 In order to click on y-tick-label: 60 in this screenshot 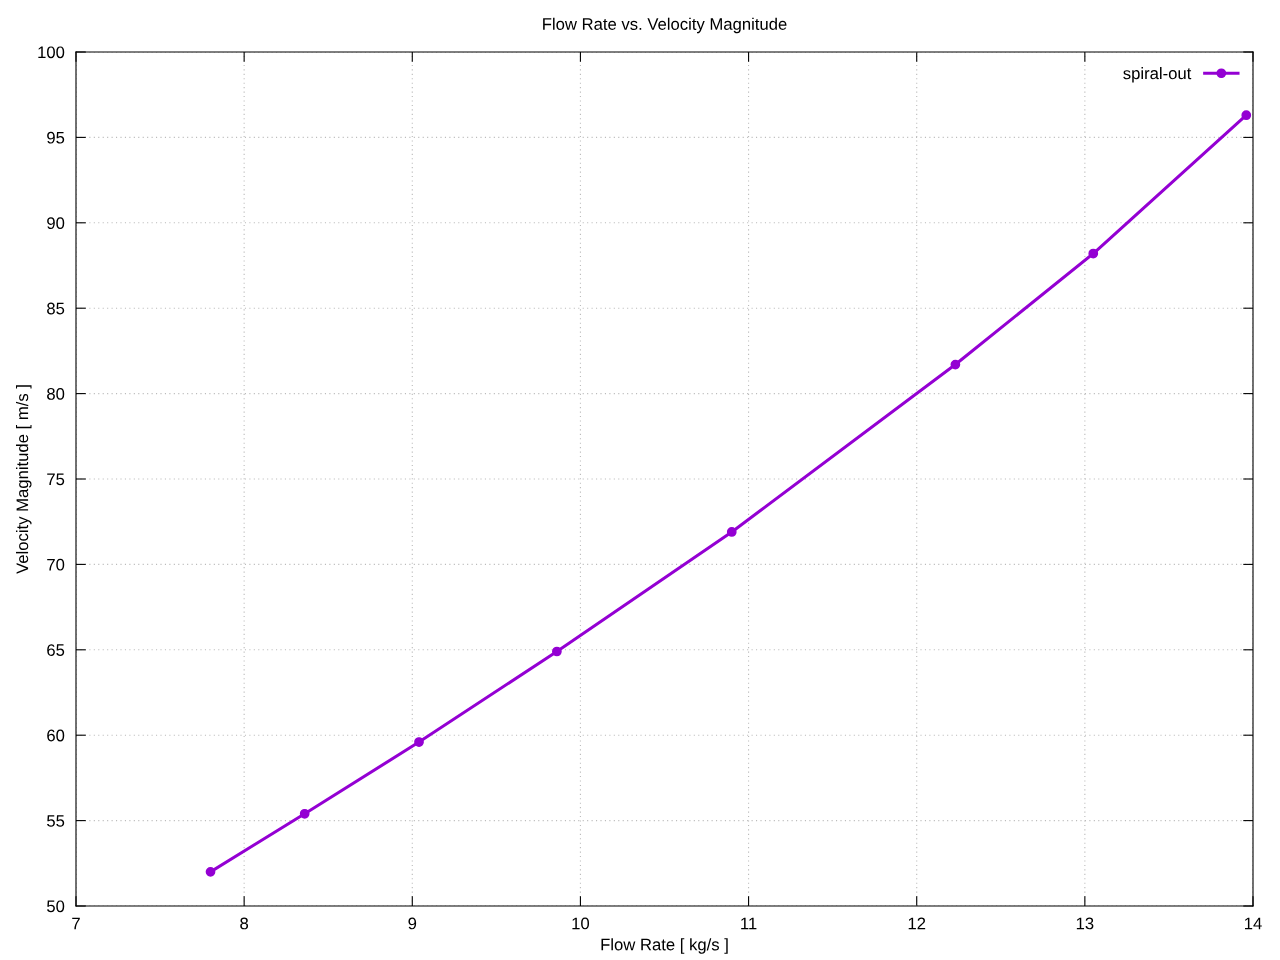, I will do `click(56, 735)`.